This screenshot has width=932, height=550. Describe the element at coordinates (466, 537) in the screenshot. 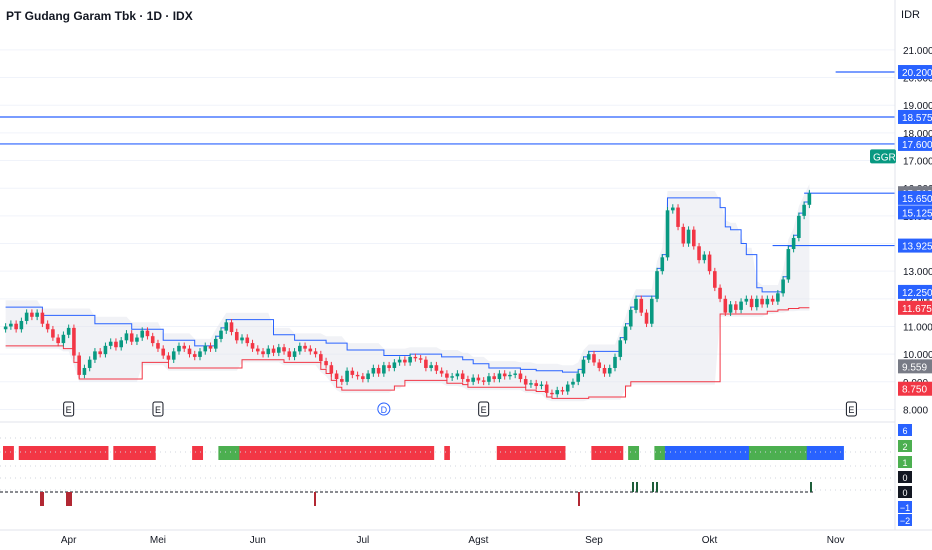

I see `time-axis: Apr Mei Jun Jul Agst Sep Okt Nov` at that location.